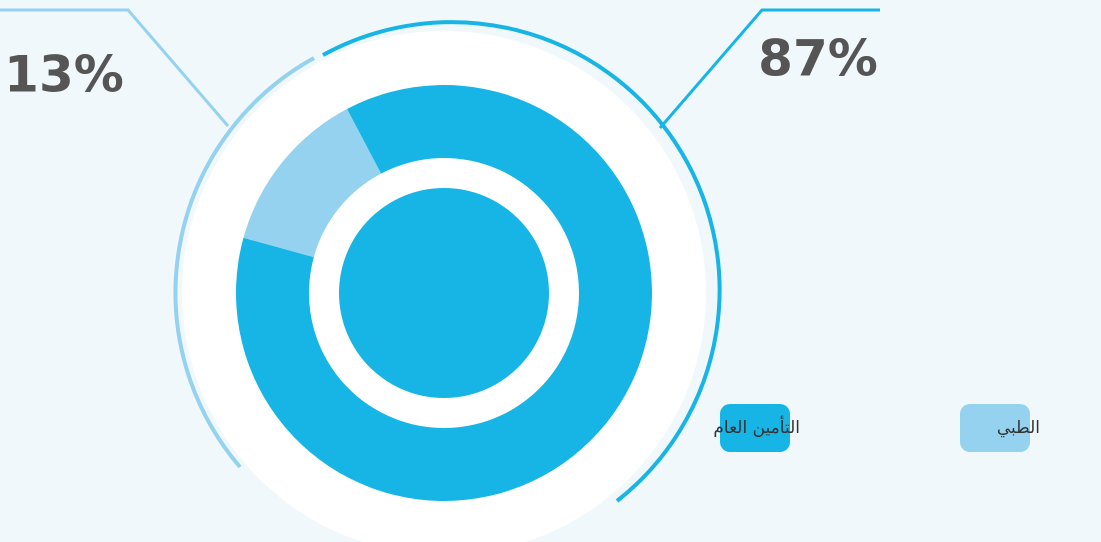  What do you see at coordinates (818, 59) in the screenshot?
I see `value-label: 87%` at bounding box center [818, 59].